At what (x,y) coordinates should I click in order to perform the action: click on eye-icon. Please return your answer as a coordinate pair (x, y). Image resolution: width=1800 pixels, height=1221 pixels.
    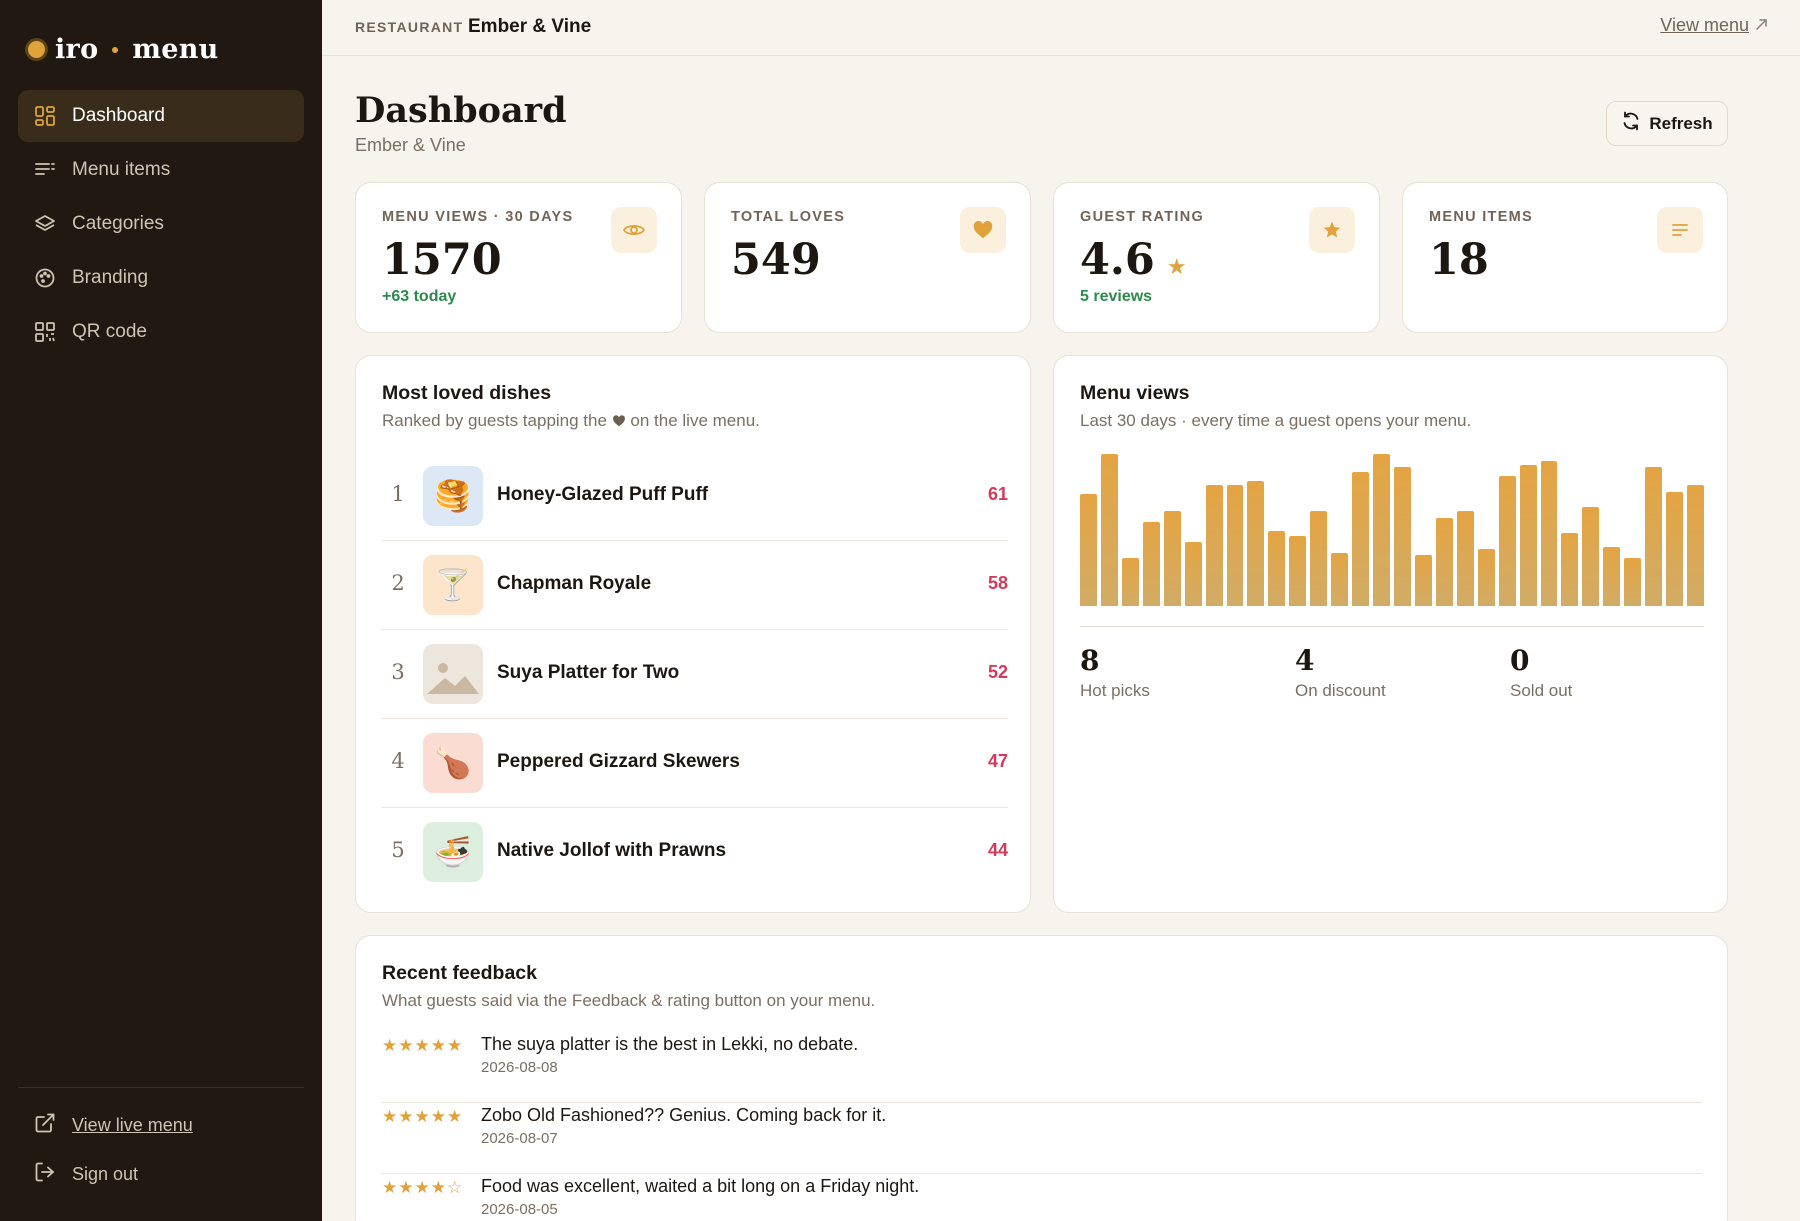
    Looking at the image, I should click on (634, 230).